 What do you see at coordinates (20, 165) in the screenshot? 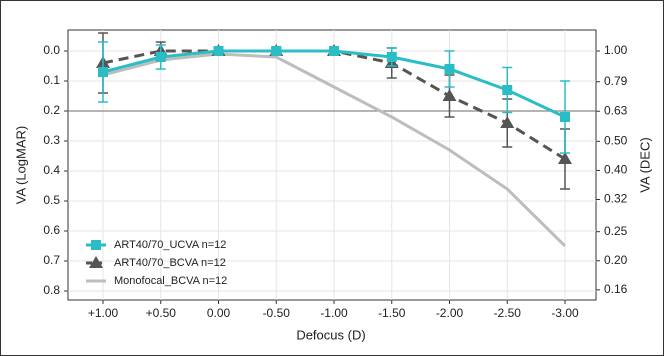
I see `y-axis-label: VA (LogMAR)` at bounding box center [20, 165].